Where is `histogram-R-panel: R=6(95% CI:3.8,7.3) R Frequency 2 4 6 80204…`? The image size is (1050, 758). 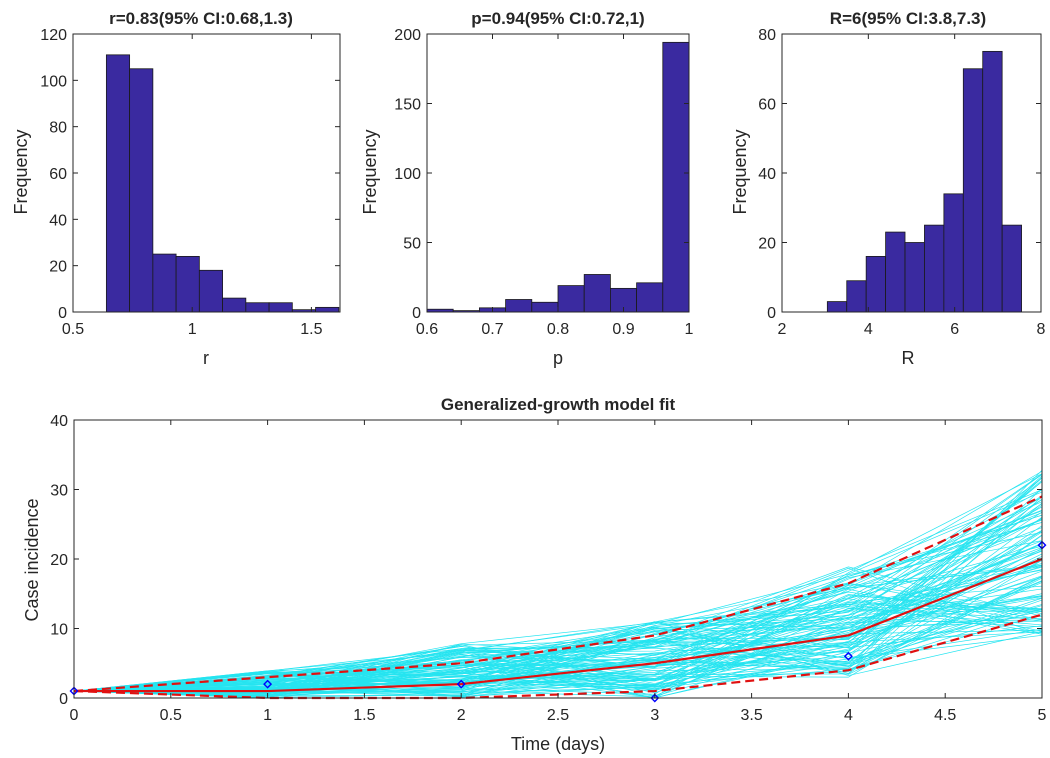 histogram-R-panel: R=6(95% CI:3.8,7.3) R Frequency 2 4 6 80204… is located at coordinates (888, 188).